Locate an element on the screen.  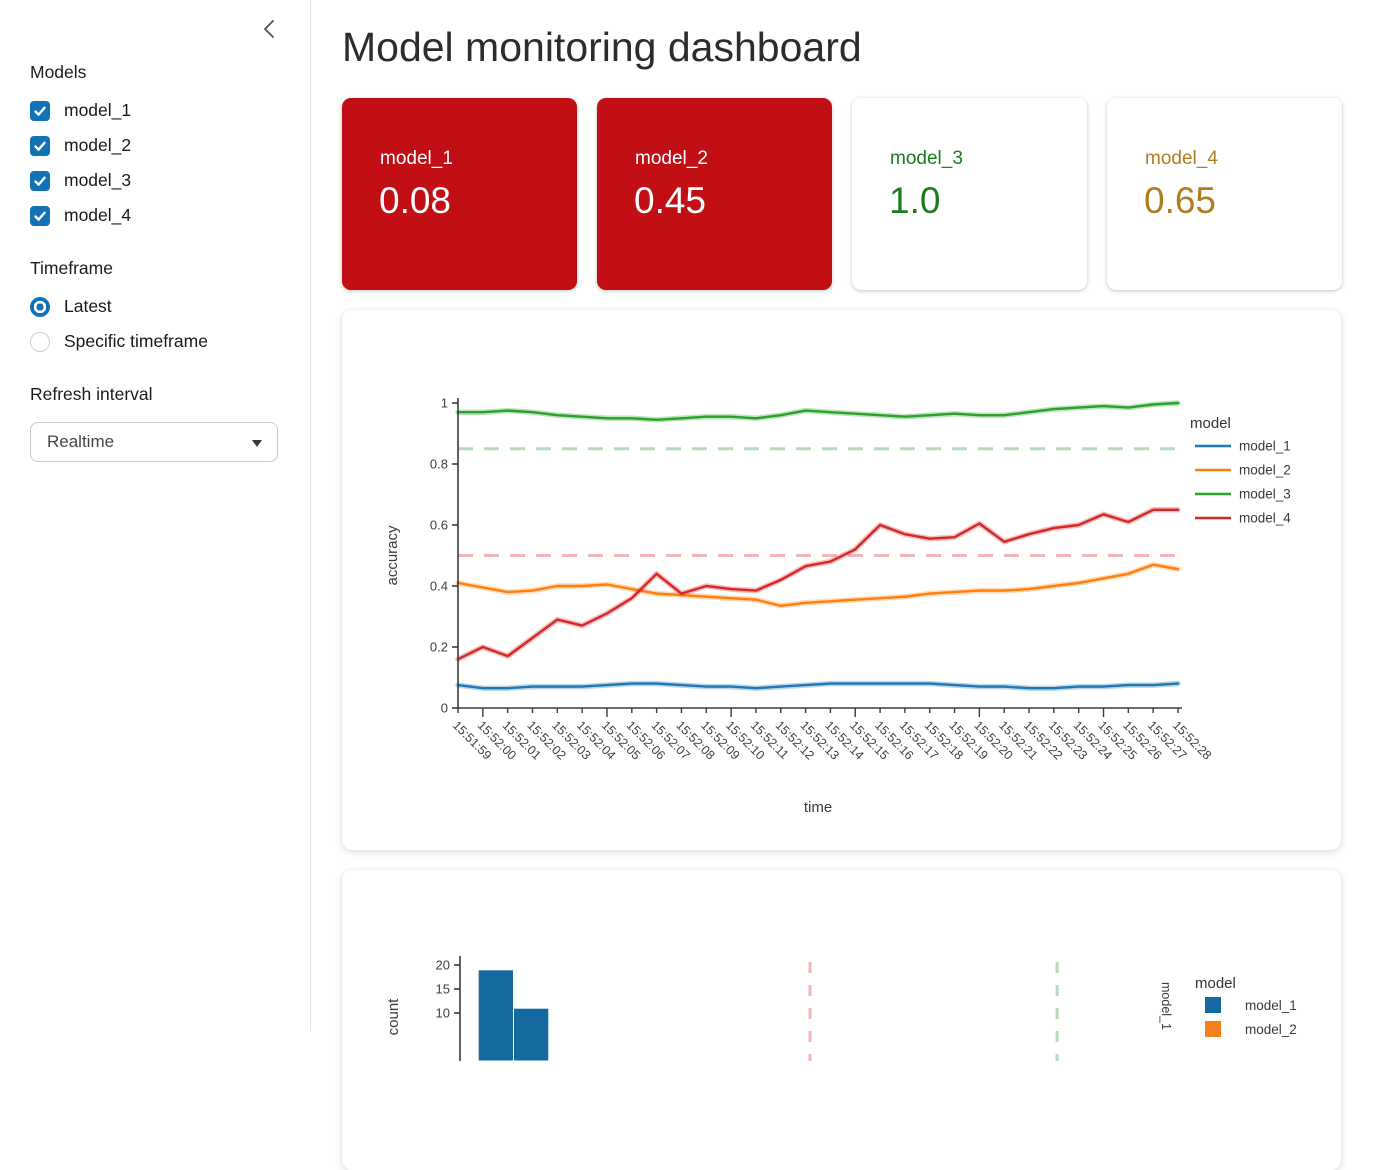
y-axis-label: count is located at coordinates (393, 1017).